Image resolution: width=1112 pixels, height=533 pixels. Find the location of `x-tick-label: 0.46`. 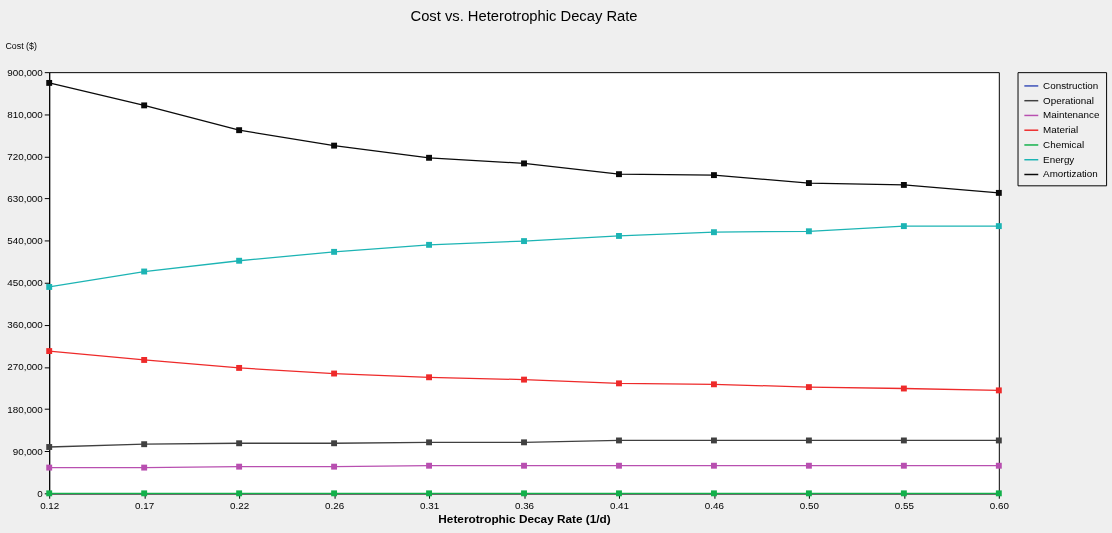

x-tick-label: 0.46 is located at coordinates (714, 505).